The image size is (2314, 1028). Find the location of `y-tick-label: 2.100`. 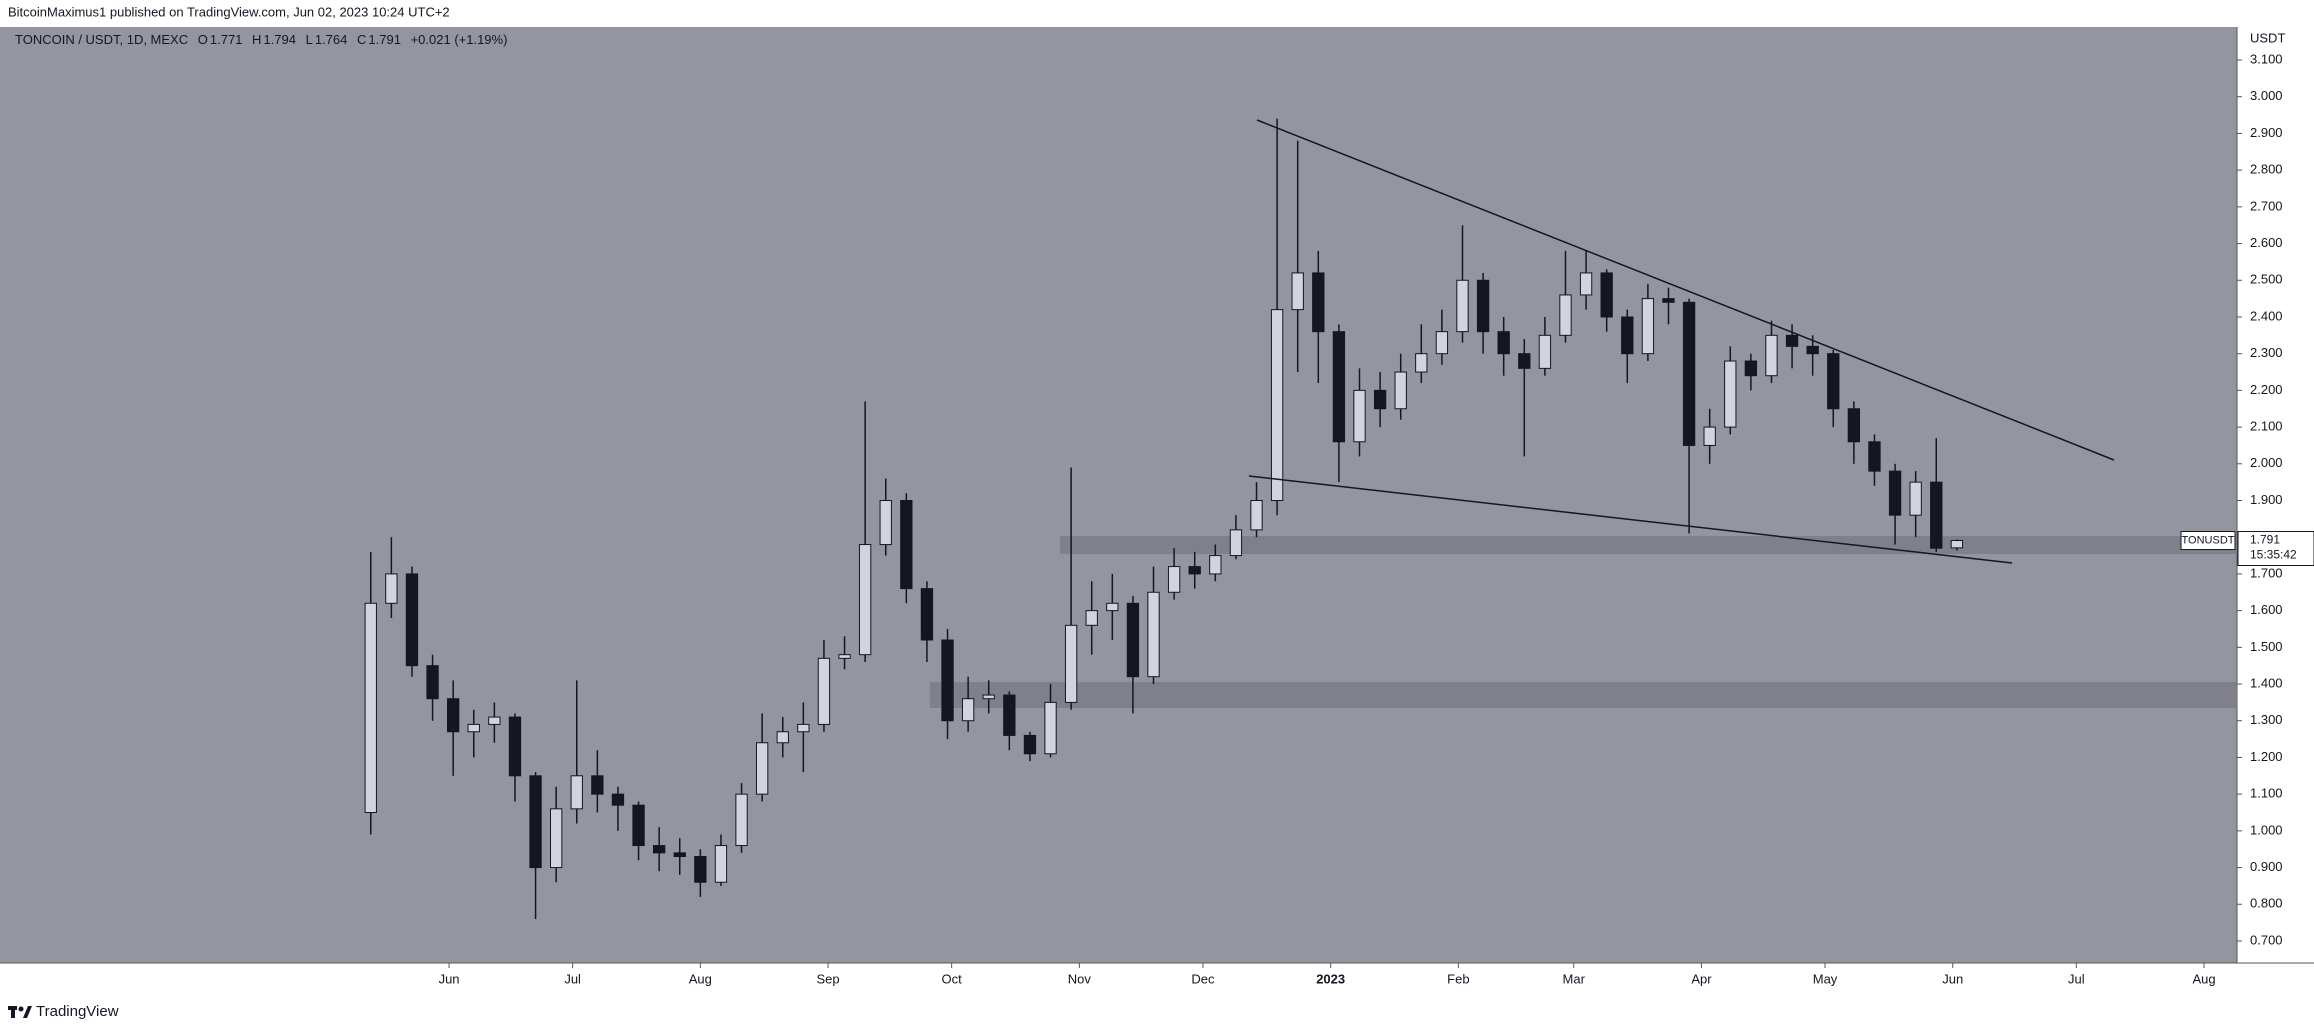

y-tick-label: 2.100 is located at coordinates (2266, 426).